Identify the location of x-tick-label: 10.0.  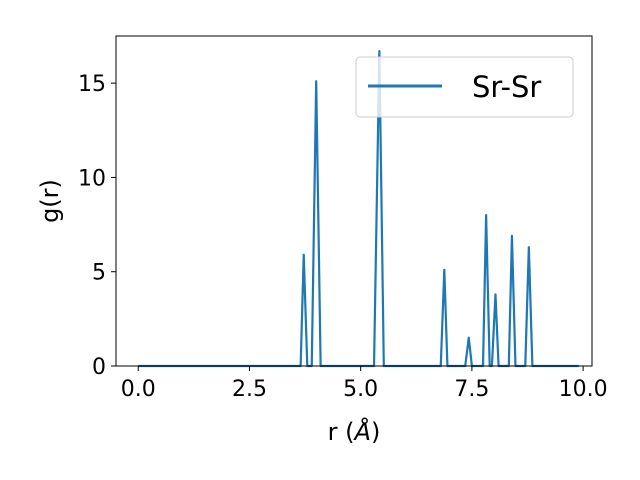
(583, 389).